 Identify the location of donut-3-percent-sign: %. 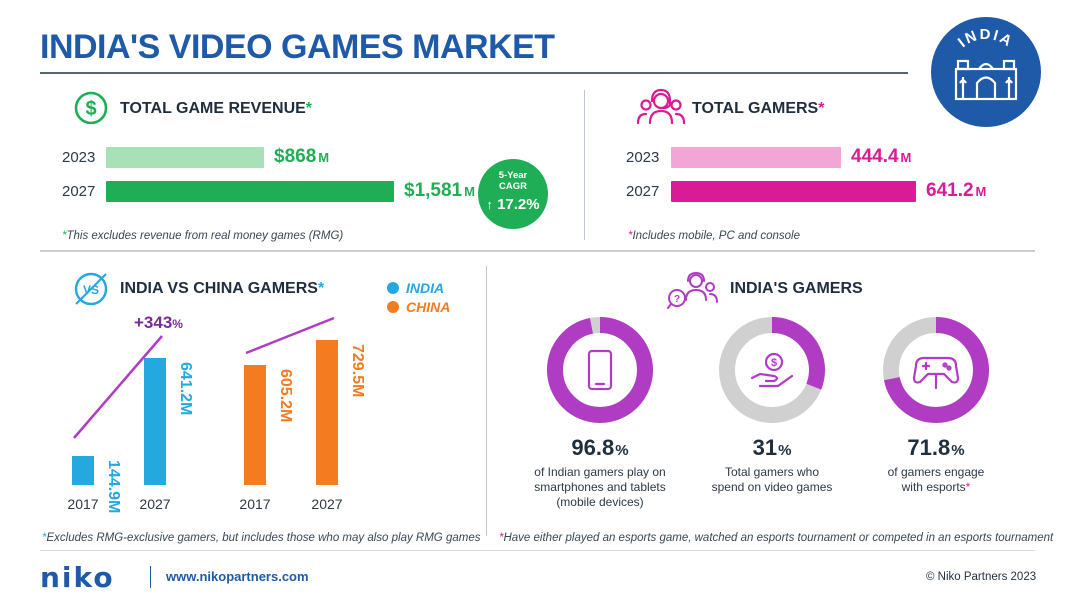
(958, 450).